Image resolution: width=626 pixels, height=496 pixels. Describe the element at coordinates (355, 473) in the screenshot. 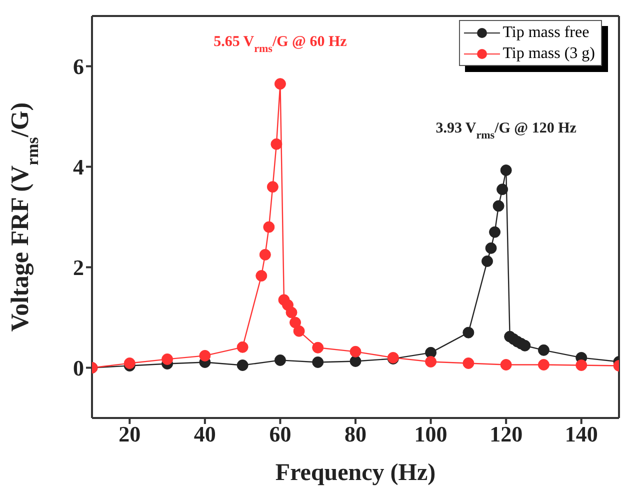

I see `x-axis-title: Frequency (Hz)` at that location.